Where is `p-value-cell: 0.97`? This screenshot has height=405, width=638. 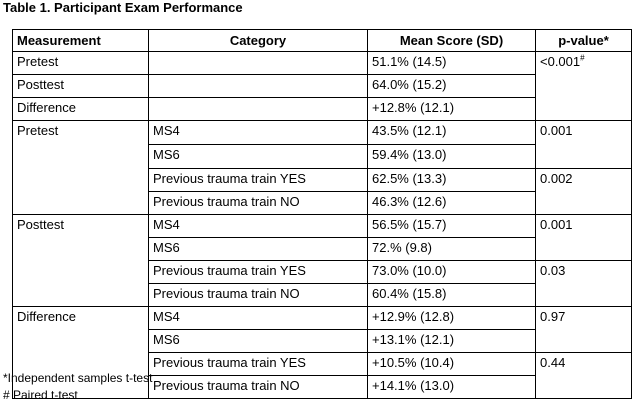 p-value-cell: 0.97 is located at coordinates (583, 329).